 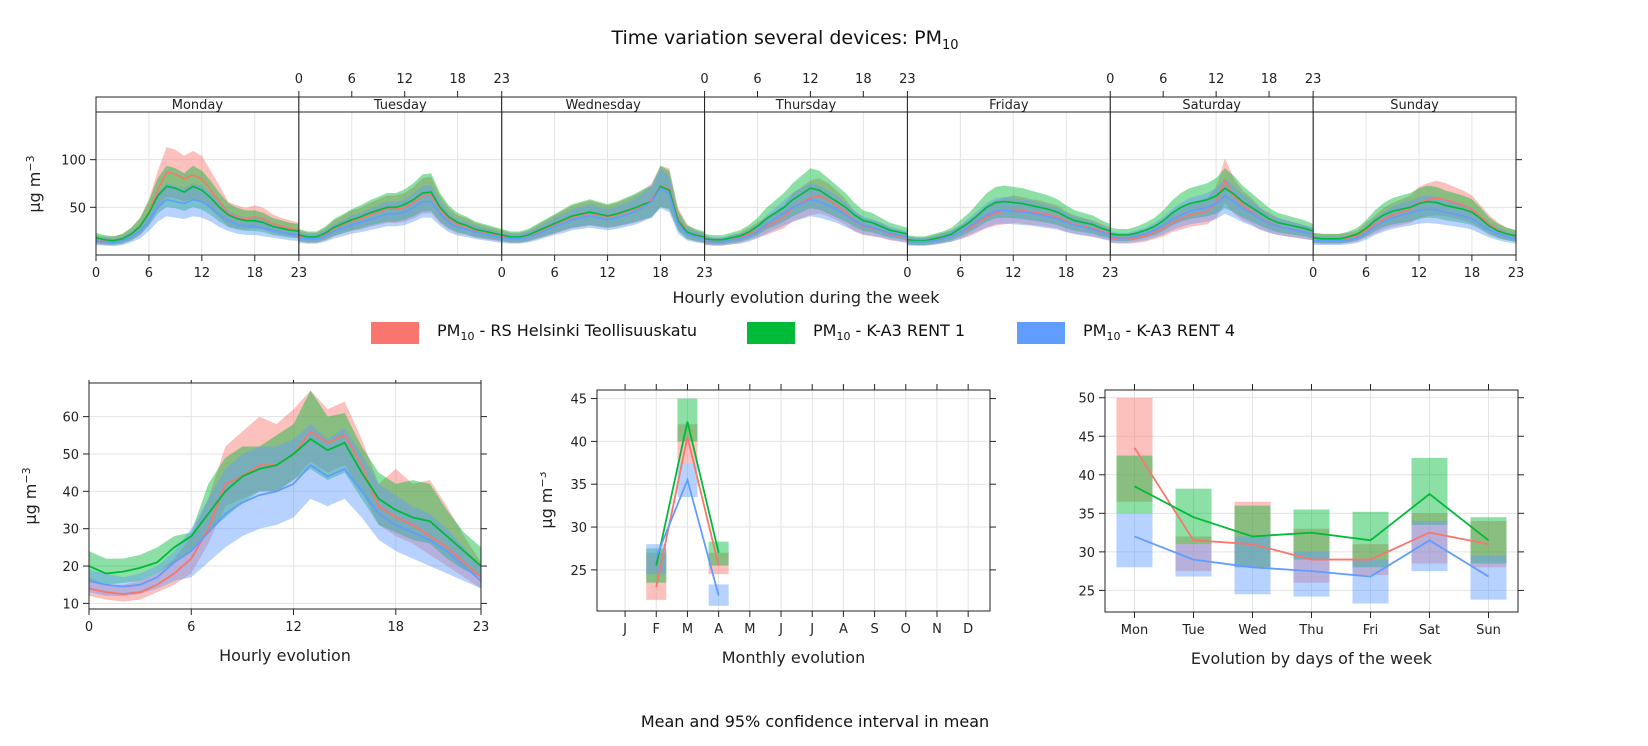 I want to click on legend-label: PM10 - K-A3 RENT 4, so click(x=1159, y=332).